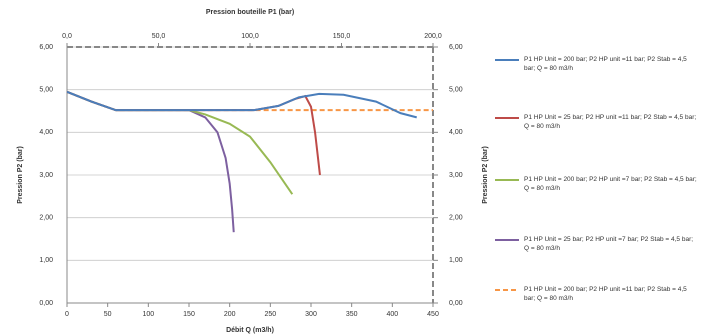 This screenshot has width=704, height=334. I want to click on x-tick-label: 450, so click(433, 314).